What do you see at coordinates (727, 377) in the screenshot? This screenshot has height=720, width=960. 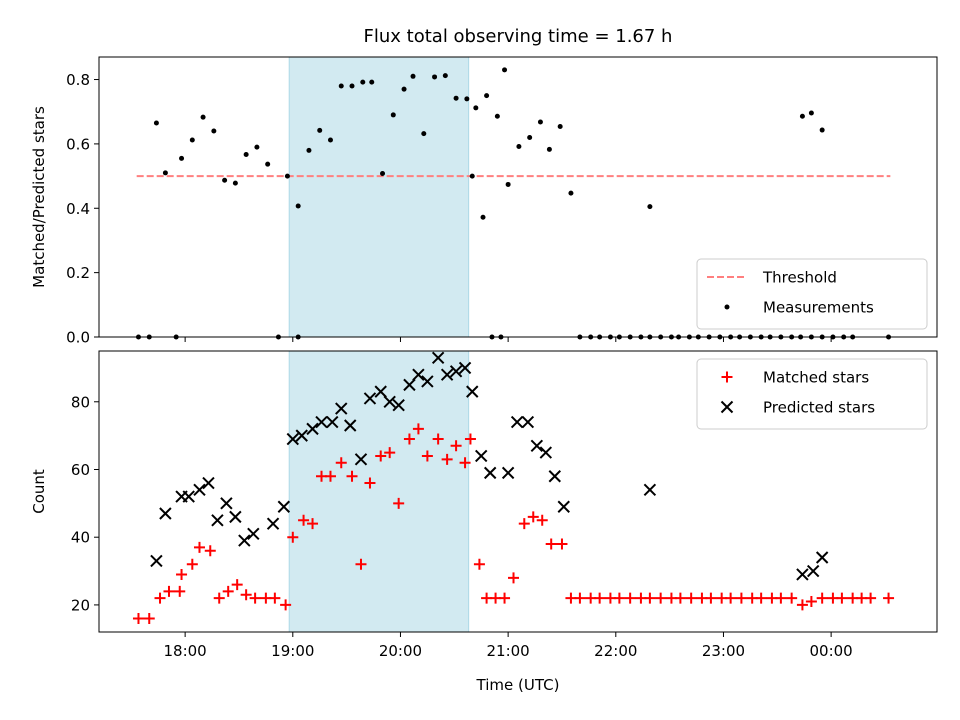 I see `legend-matched-swatch` at bounding box center [727, 377].